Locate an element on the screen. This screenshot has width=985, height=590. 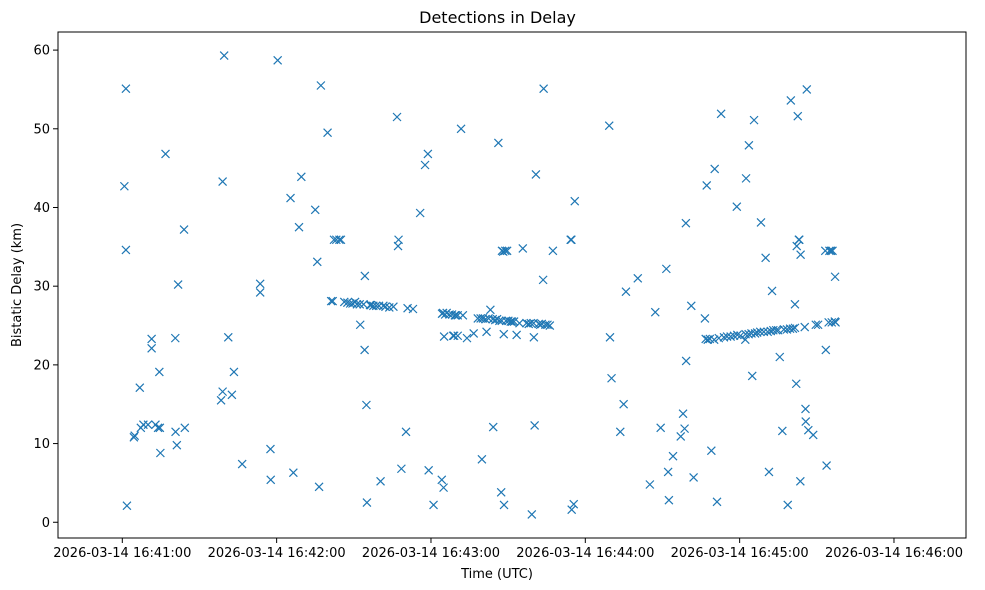
x-tick-label: 2026-03-14 16:46:00 is located at coordinates (894, 553).